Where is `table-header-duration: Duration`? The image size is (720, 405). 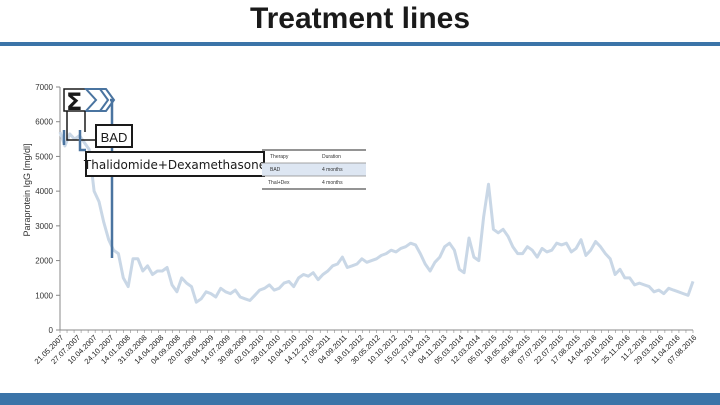
table-header-duration: Duration is located at coordinates (331, 157).